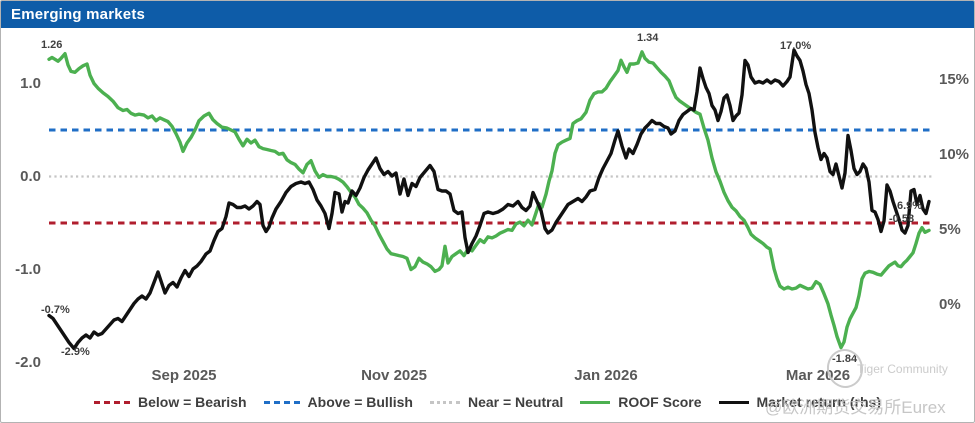 The height and width of the screenshot is (423, 975). I want to click on x-axis-label-mar-2026: Mar 2026, so click(818, 375).